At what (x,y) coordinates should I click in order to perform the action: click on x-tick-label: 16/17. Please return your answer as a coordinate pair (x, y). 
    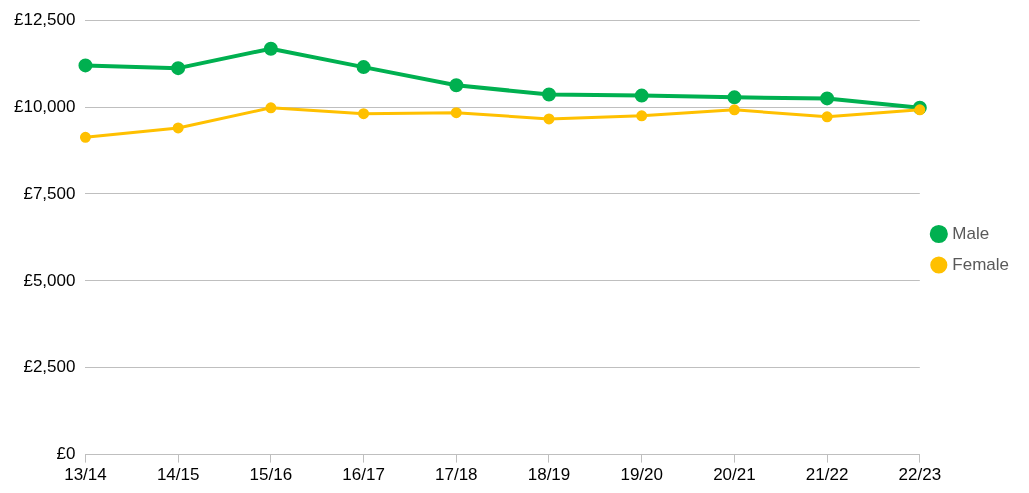
    Looking at the image, I should click on (363, 475).